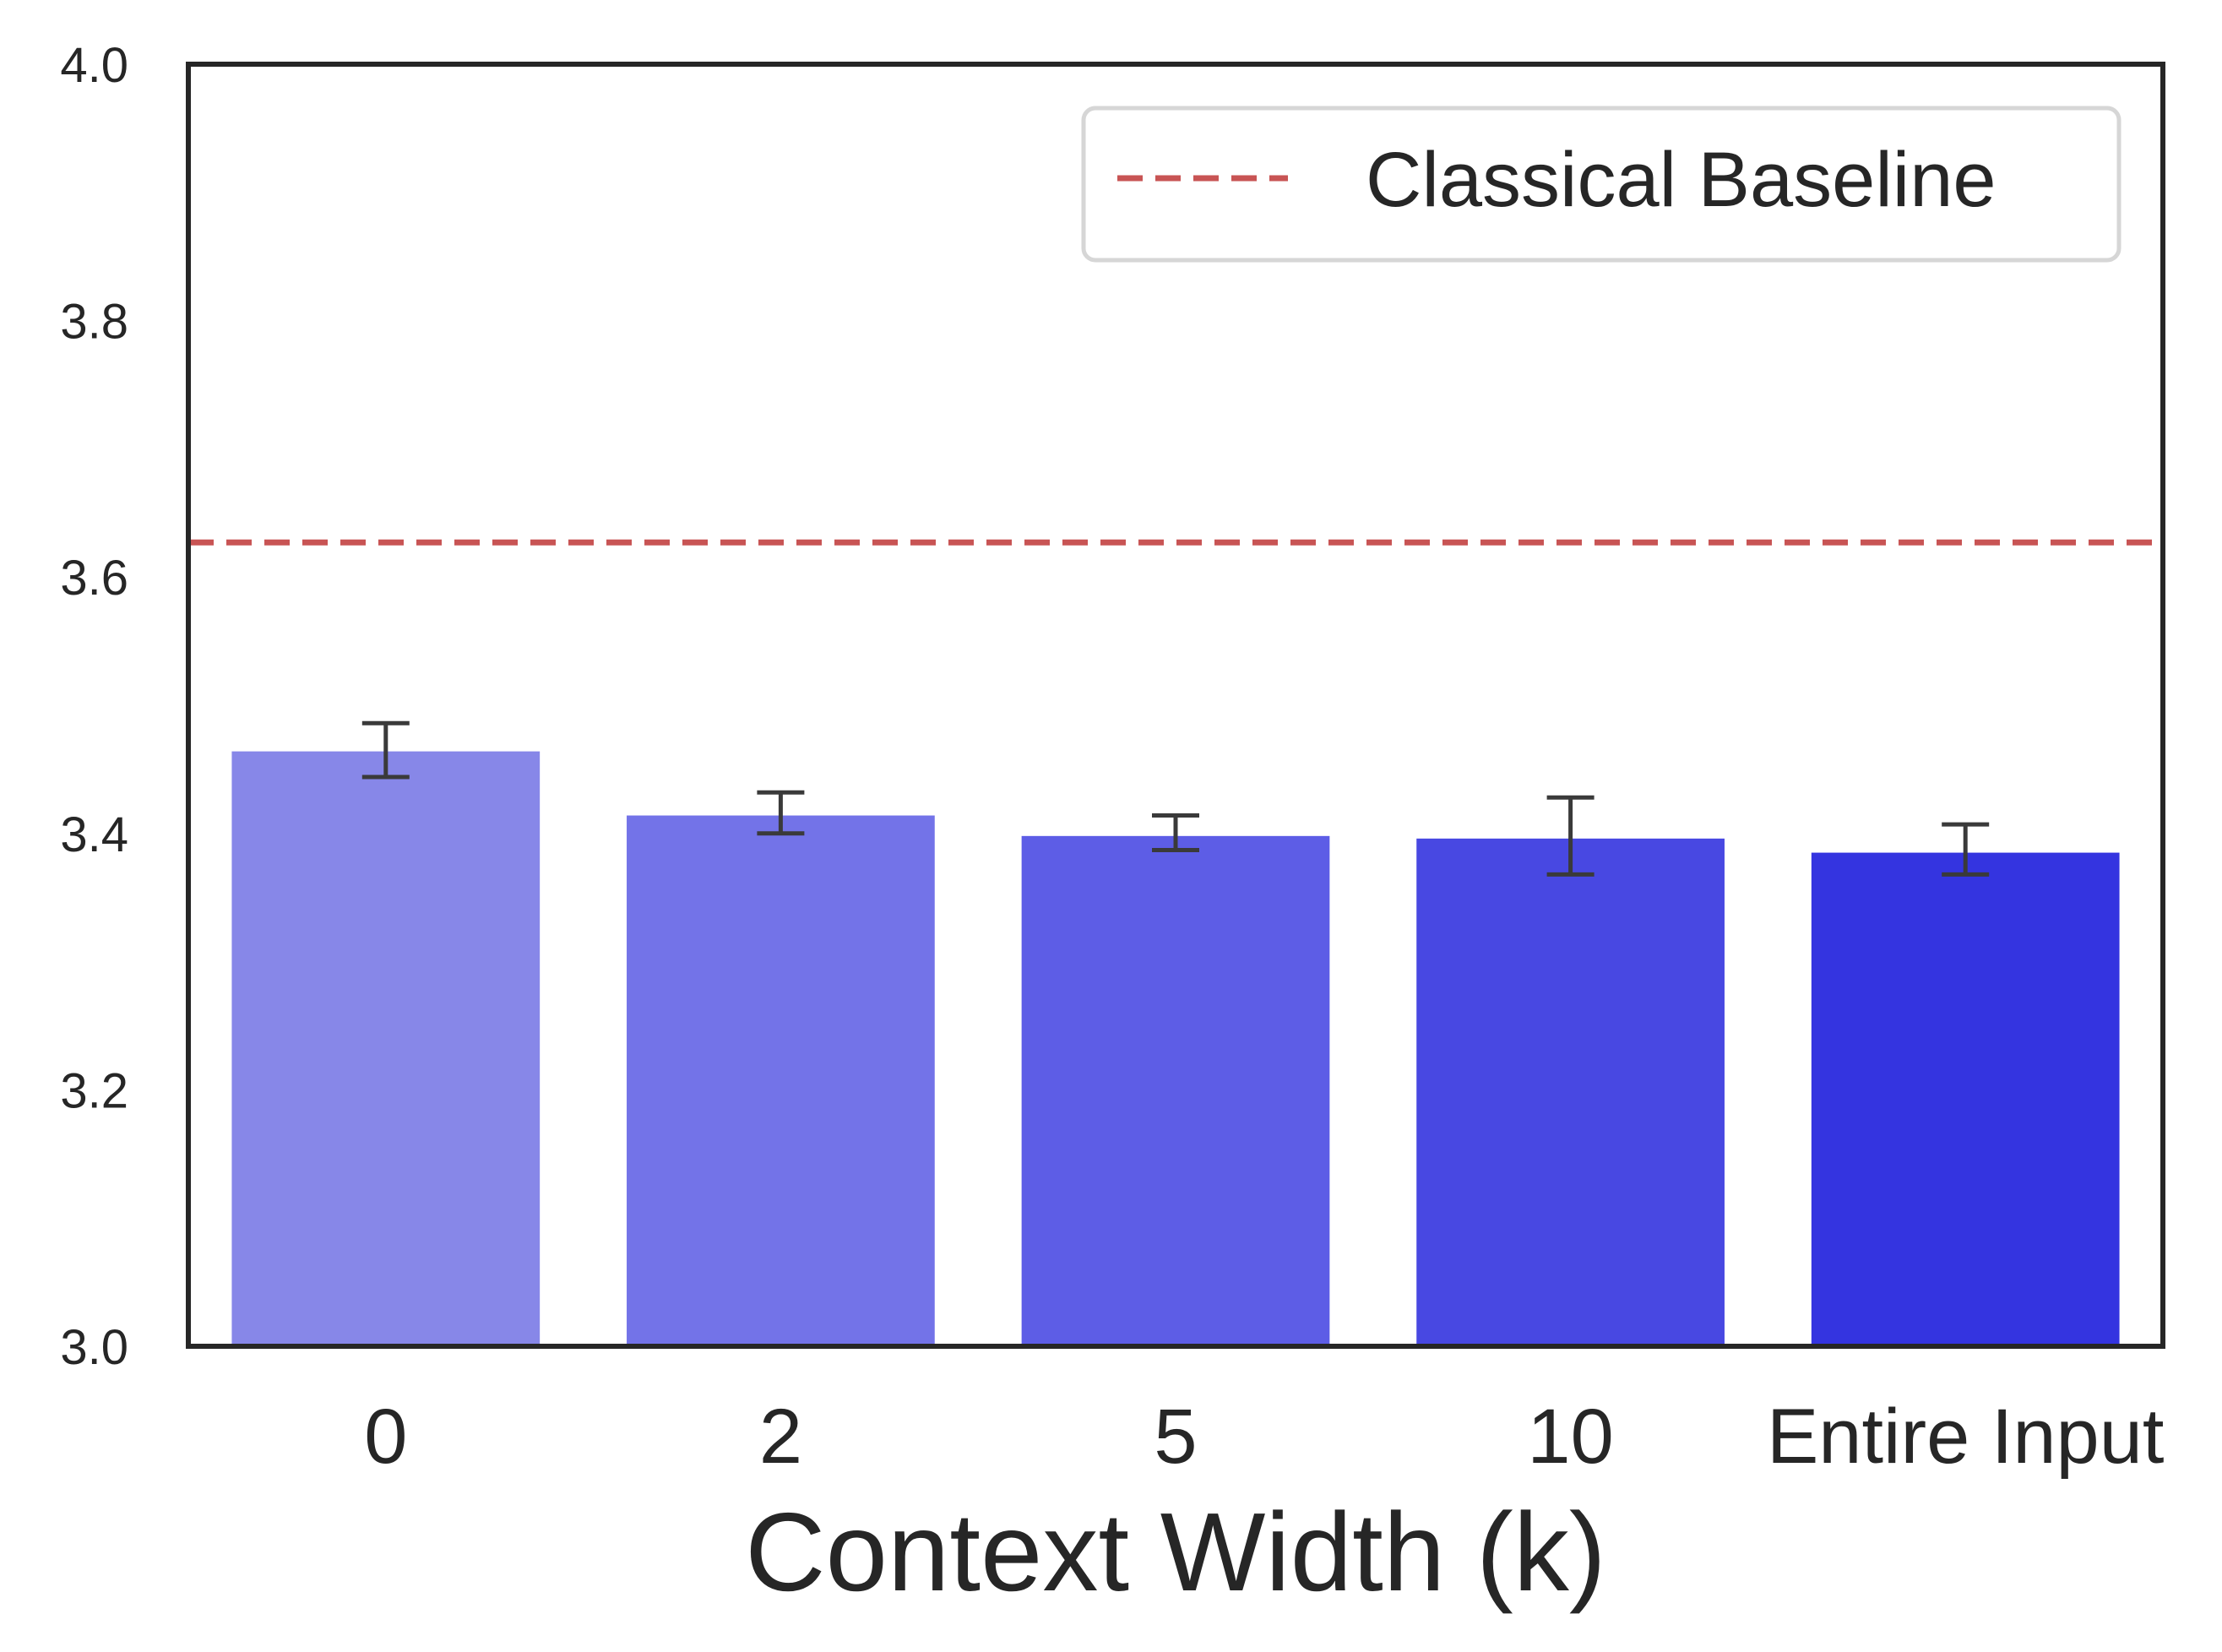  I want to click on y-tick-label: 3.4, so click(94, 834).